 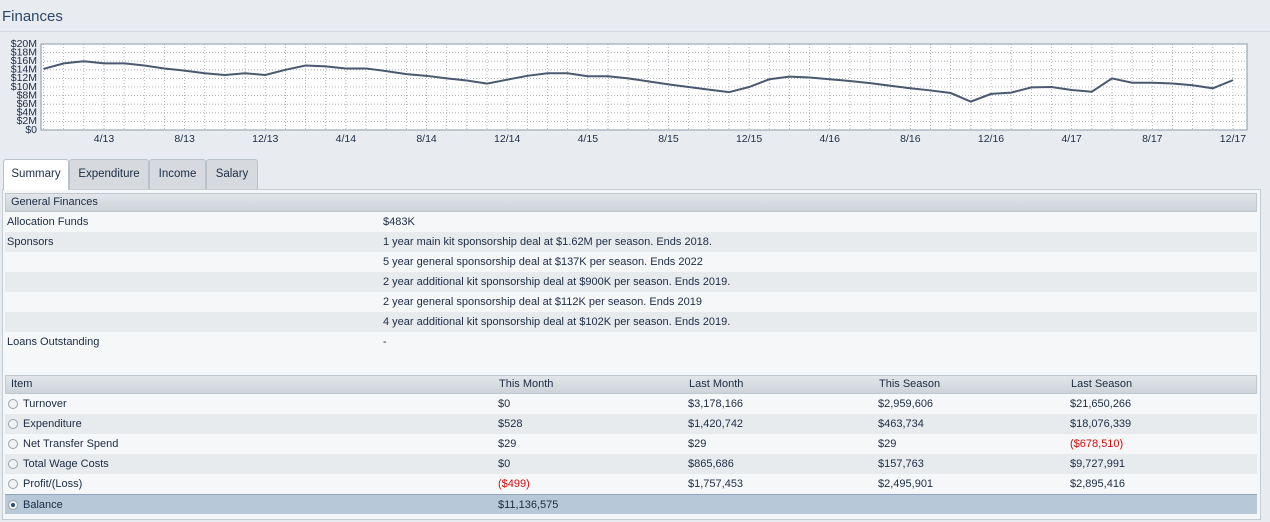 I want to click on row-label: Turnover, so click(x=45, y=404).